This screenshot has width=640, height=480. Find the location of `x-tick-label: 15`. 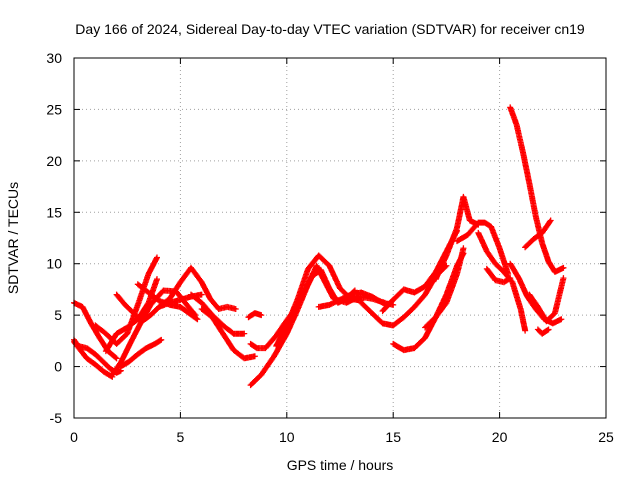

x-tick-label: 15 is located at coordinates (393, 437).